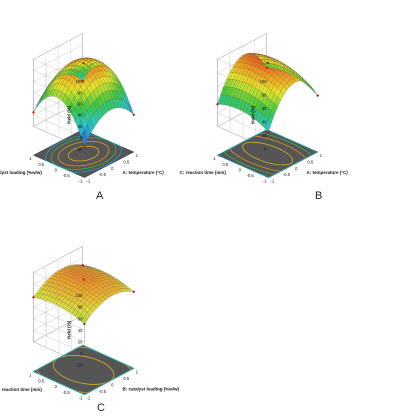 The height and width of the screenshot is (418, 404). Describe the element at coordinates (100, 196) in the screenshot. I see `panel-letter-a: A` at that location.